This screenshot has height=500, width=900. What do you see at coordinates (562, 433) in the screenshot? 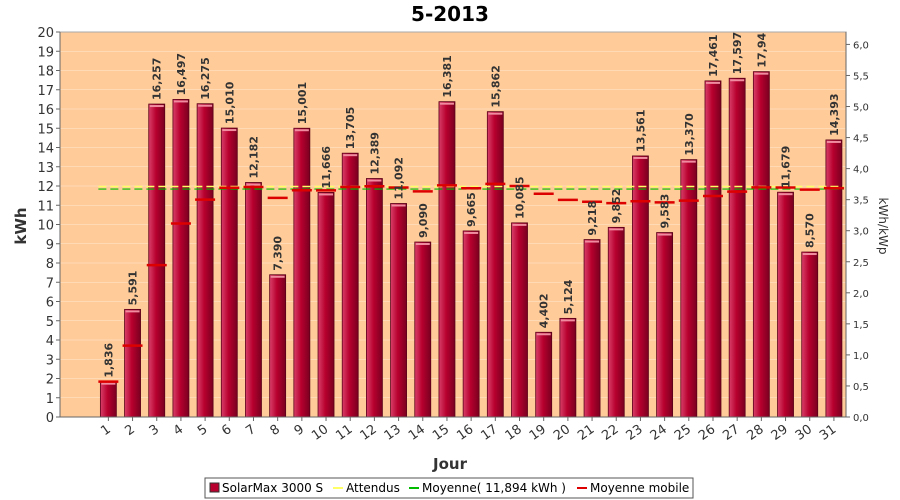
I see `x-tick-label: 20` at bounding box center [562, 433].